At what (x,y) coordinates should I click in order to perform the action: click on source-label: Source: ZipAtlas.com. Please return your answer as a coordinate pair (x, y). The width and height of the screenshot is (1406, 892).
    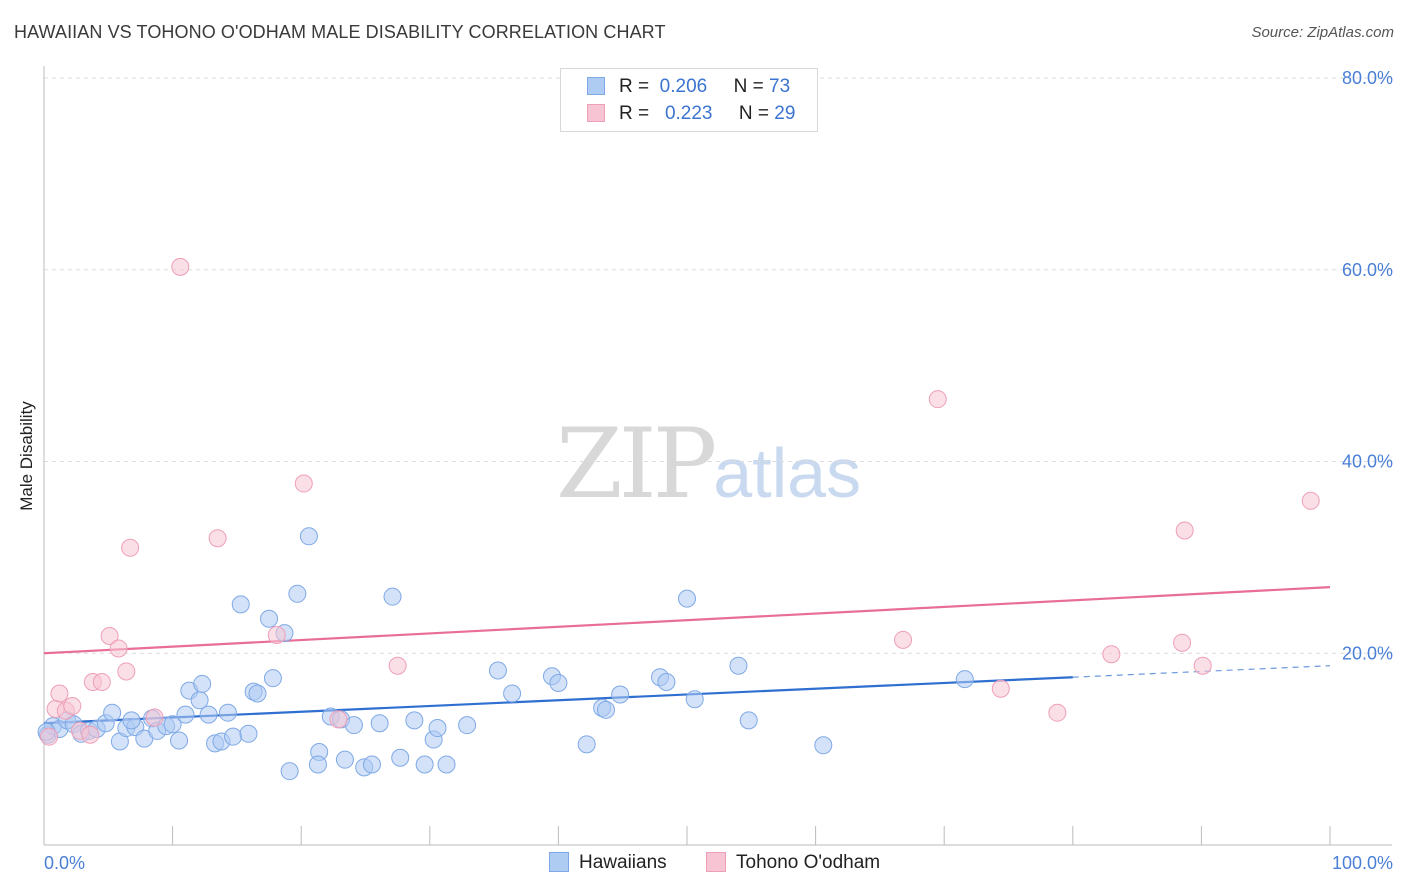
    Looking at the image, I should click on (1322, 32).